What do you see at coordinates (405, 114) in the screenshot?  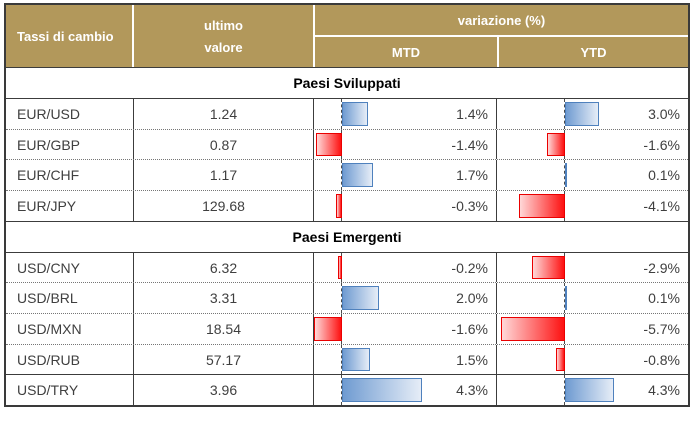 I see `mtd-bar-cell: 1.4%` at bounding box center [405, 114].